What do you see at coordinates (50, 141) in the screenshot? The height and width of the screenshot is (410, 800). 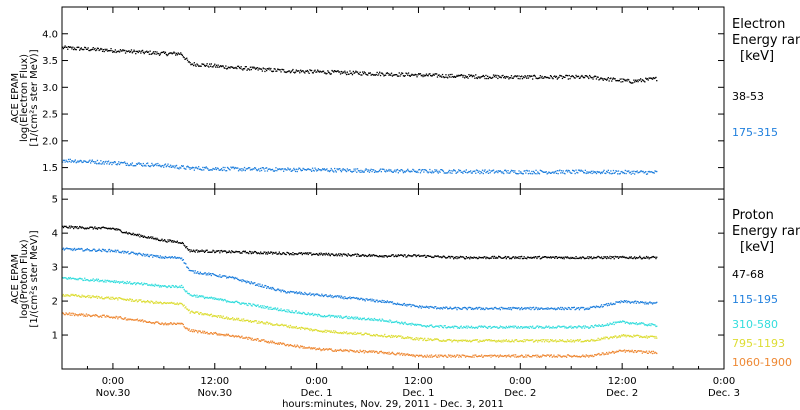 I see `y-tick-label: 2.0` at bounding box center [50, 141].